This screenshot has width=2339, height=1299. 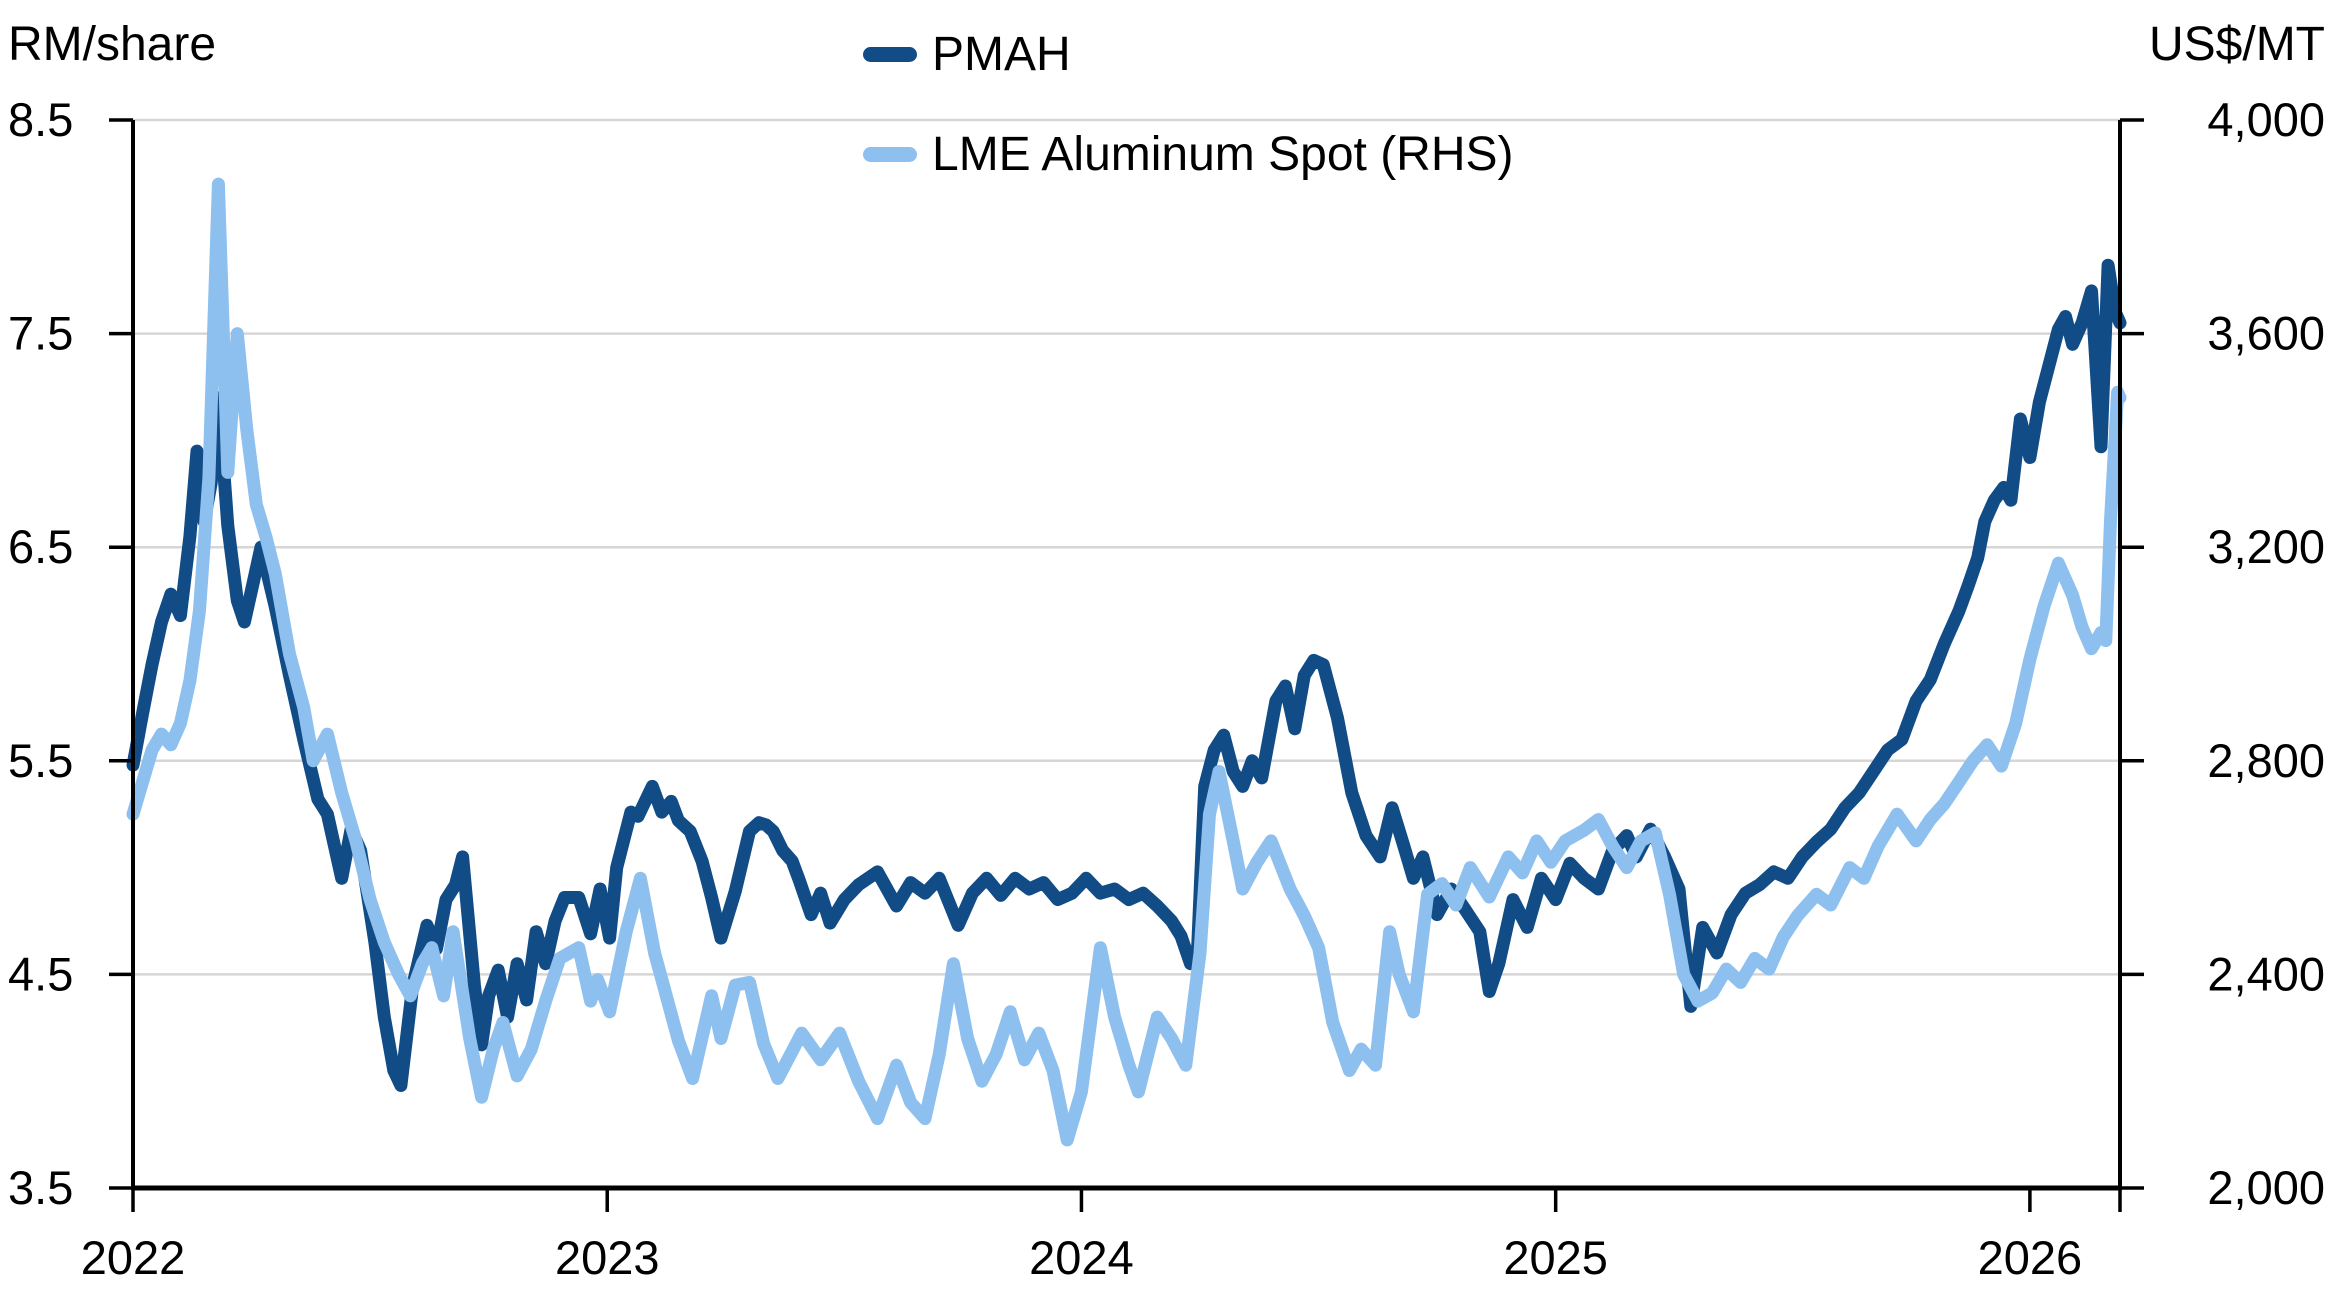 I want to click on x-axis-year-label: 2026, so click(x=2030, y=1257).